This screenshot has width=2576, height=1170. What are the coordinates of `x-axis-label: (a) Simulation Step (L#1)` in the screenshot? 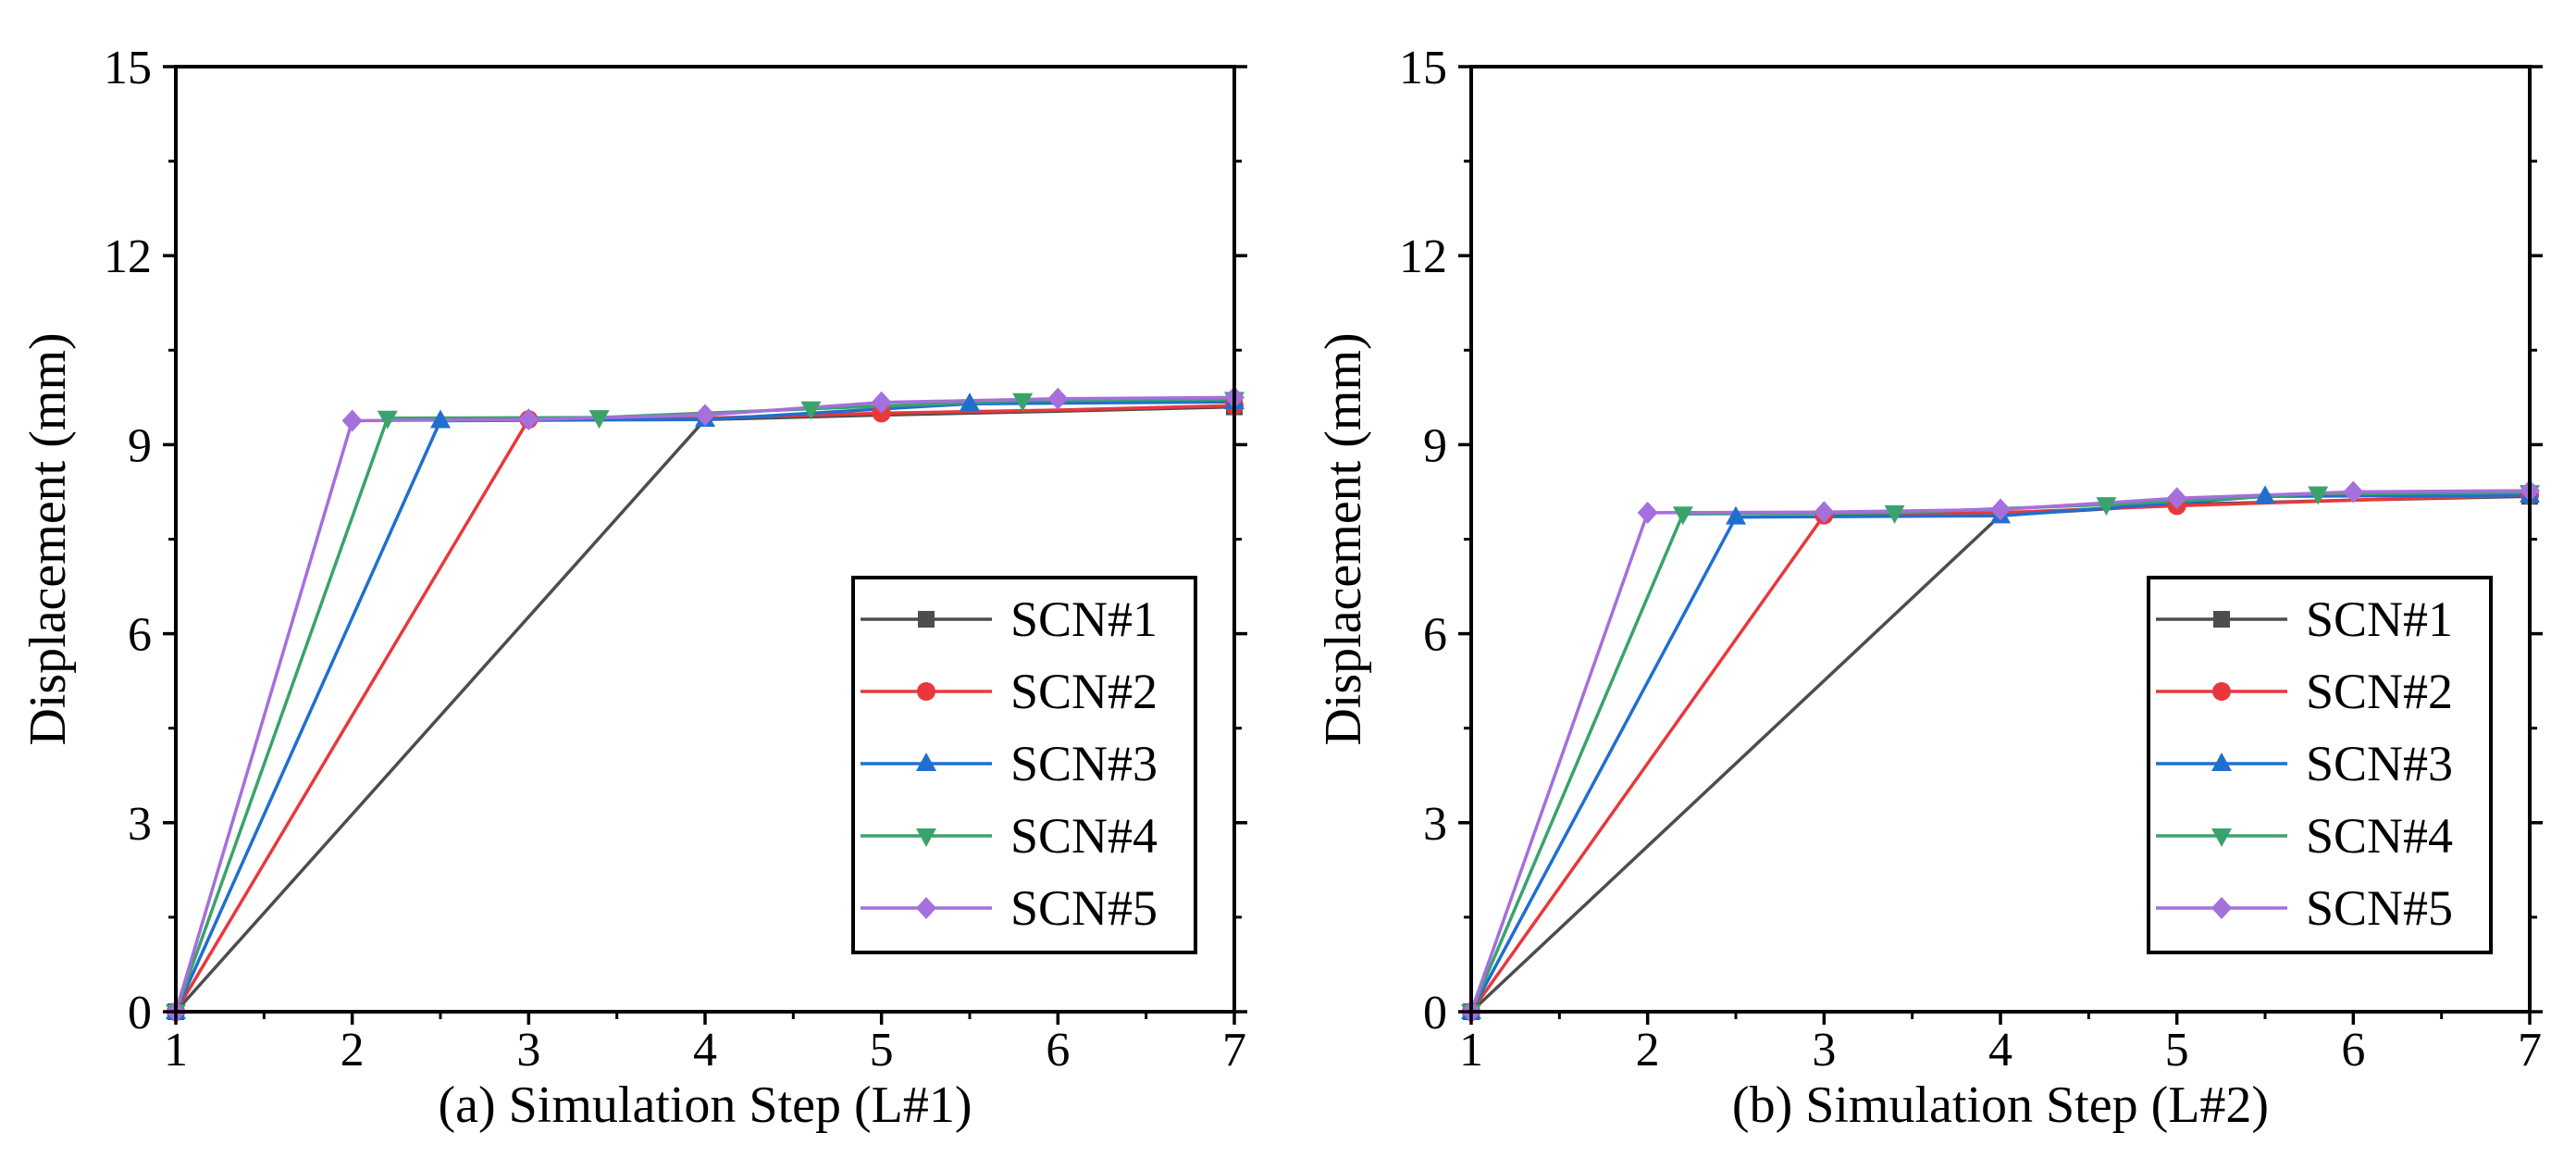 It's located at (705, 1105).